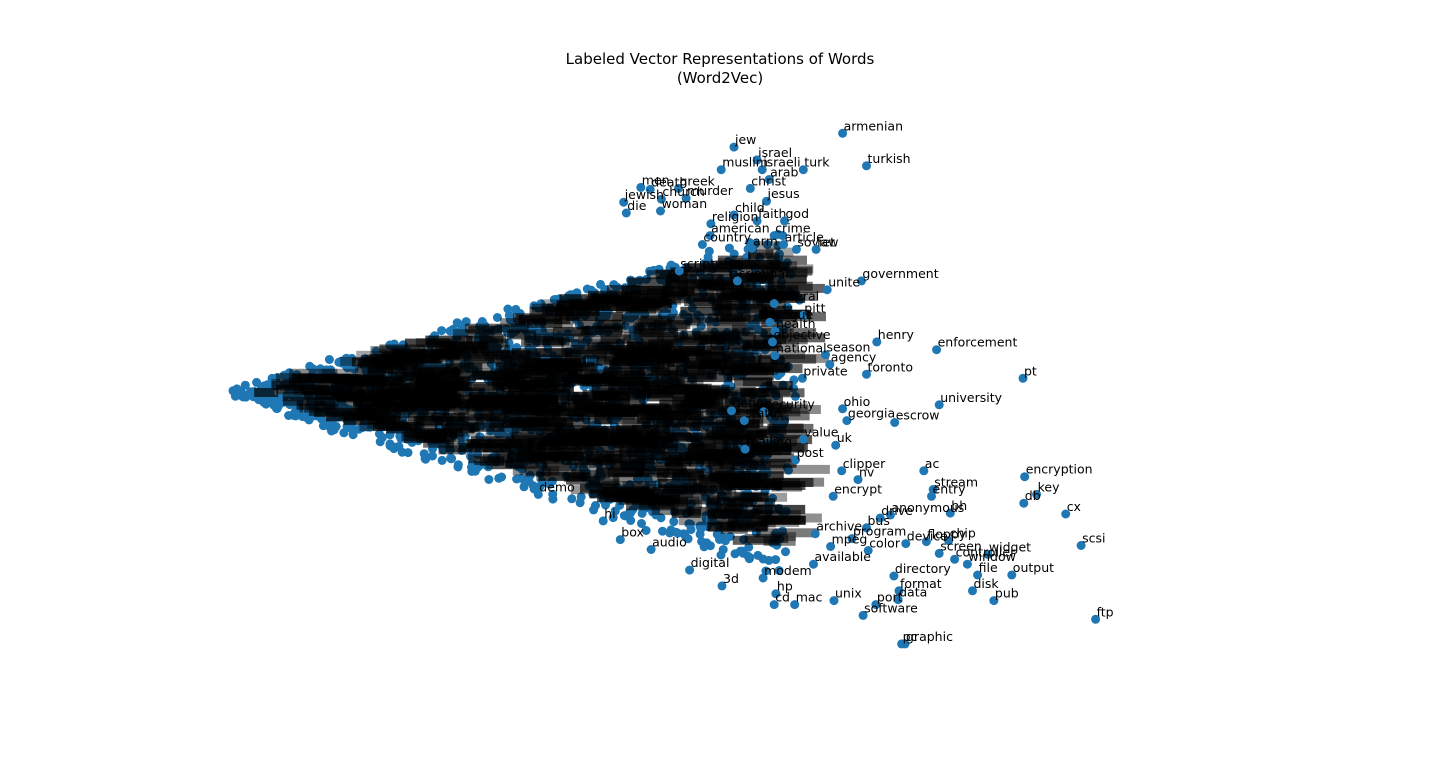  I want to click on data-point-entry, so click(931, 496).